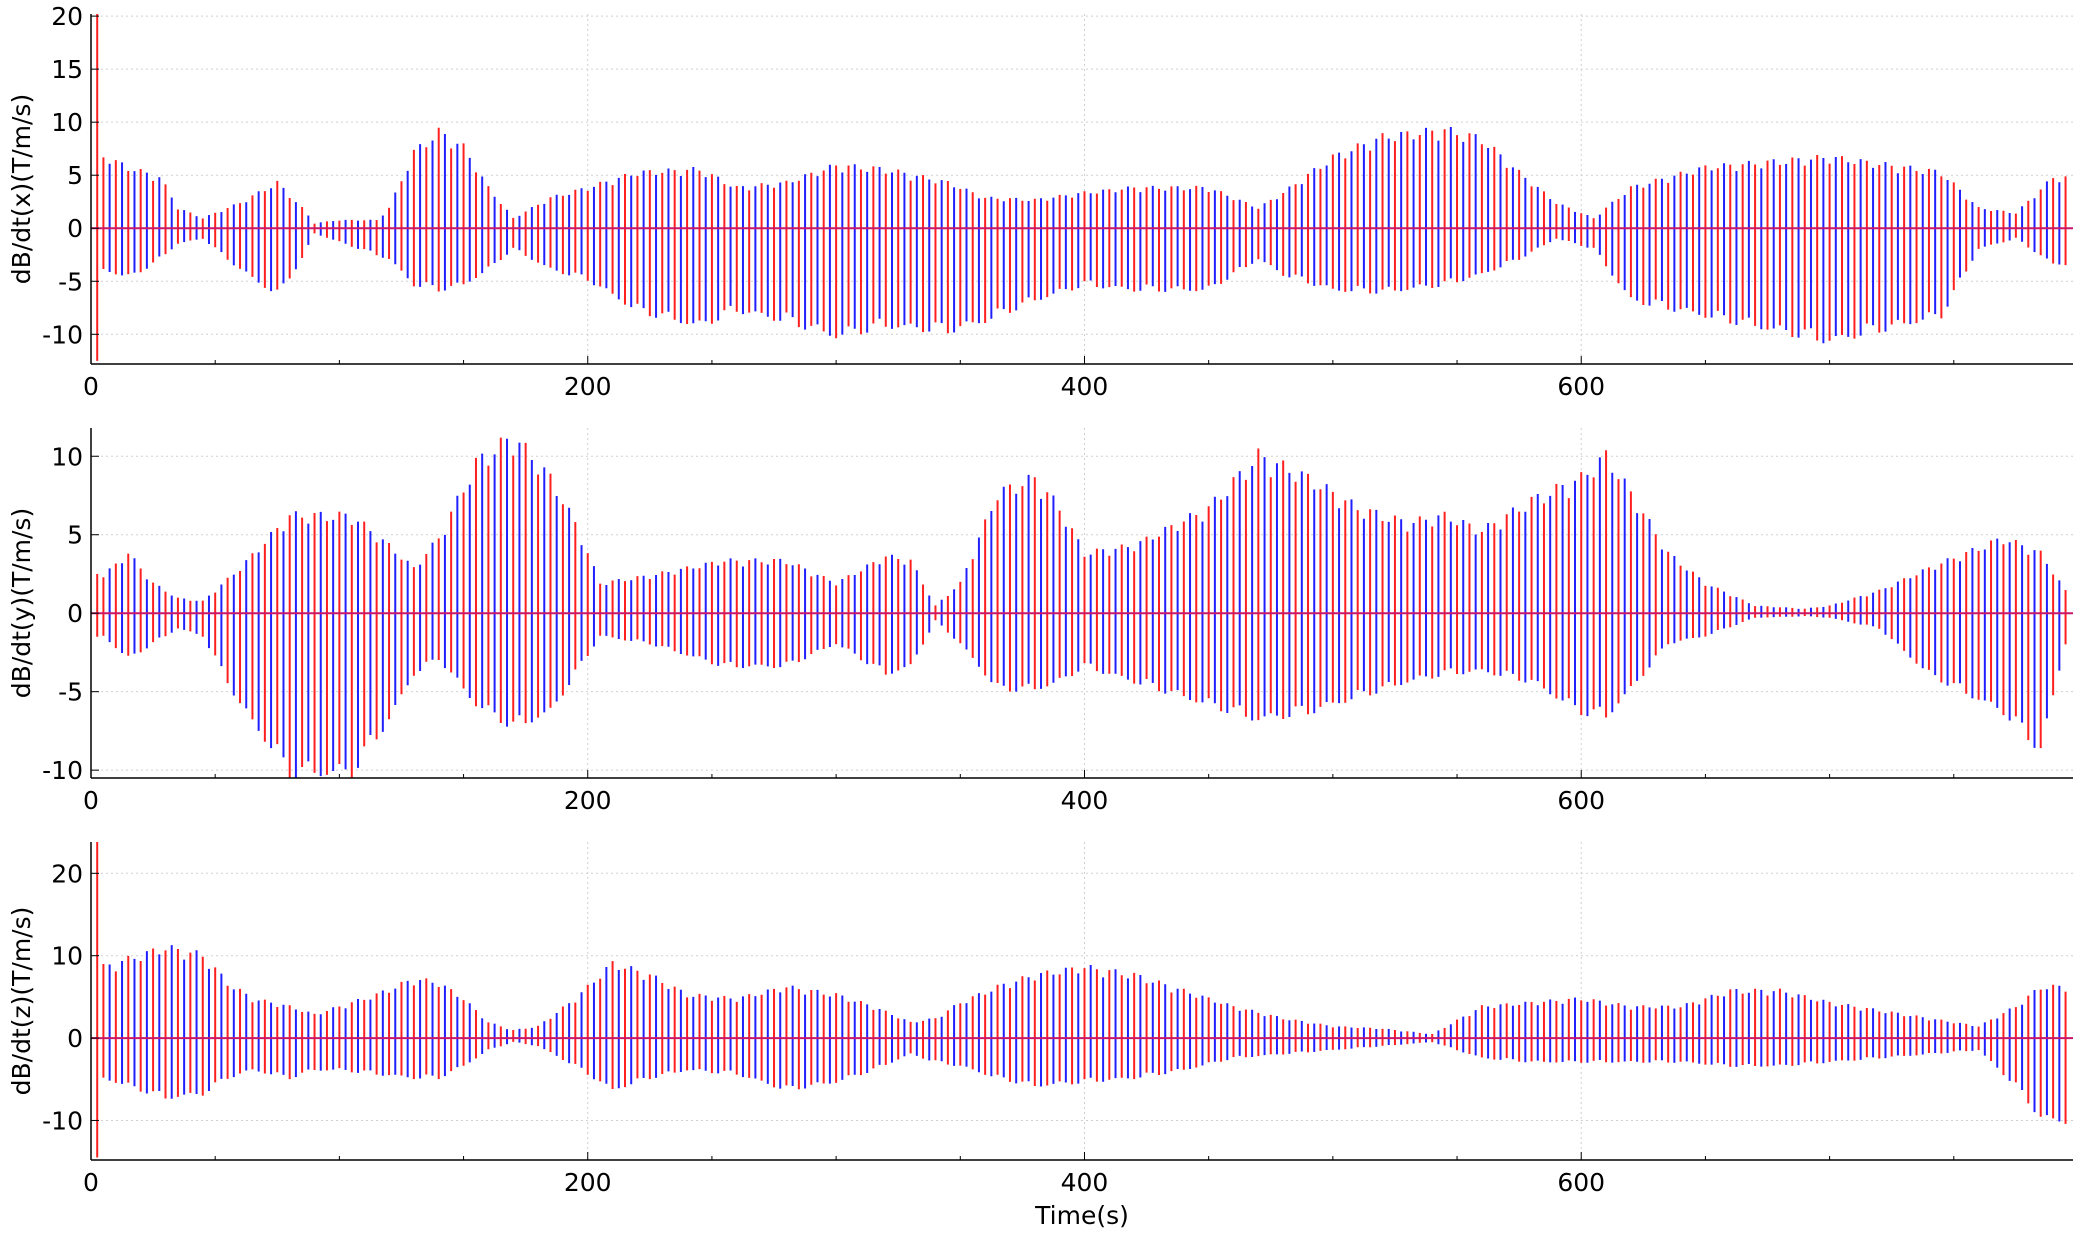 The image size is (2080, 1233). Describe the element at coordinates (21, 189) in the screenshot. I see `y-axis-title: dB/dt(x)(T/m/s)` at that location.